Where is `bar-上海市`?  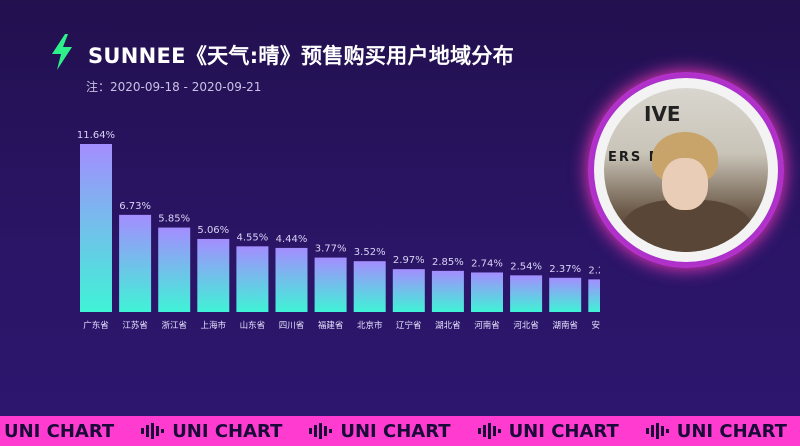 bar-上海市 is located at coordinates (213, 275).